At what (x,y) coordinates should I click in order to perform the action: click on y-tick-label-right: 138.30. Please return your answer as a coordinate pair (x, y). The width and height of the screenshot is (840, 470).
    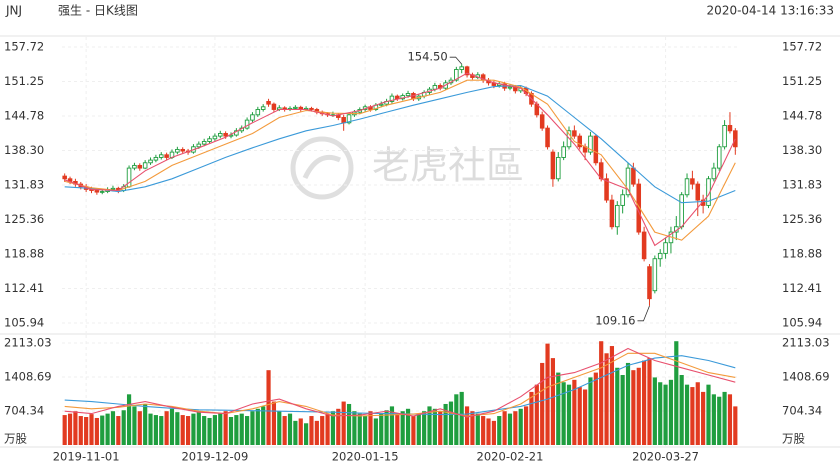
    Looking at the image, I should click on (802, 150).